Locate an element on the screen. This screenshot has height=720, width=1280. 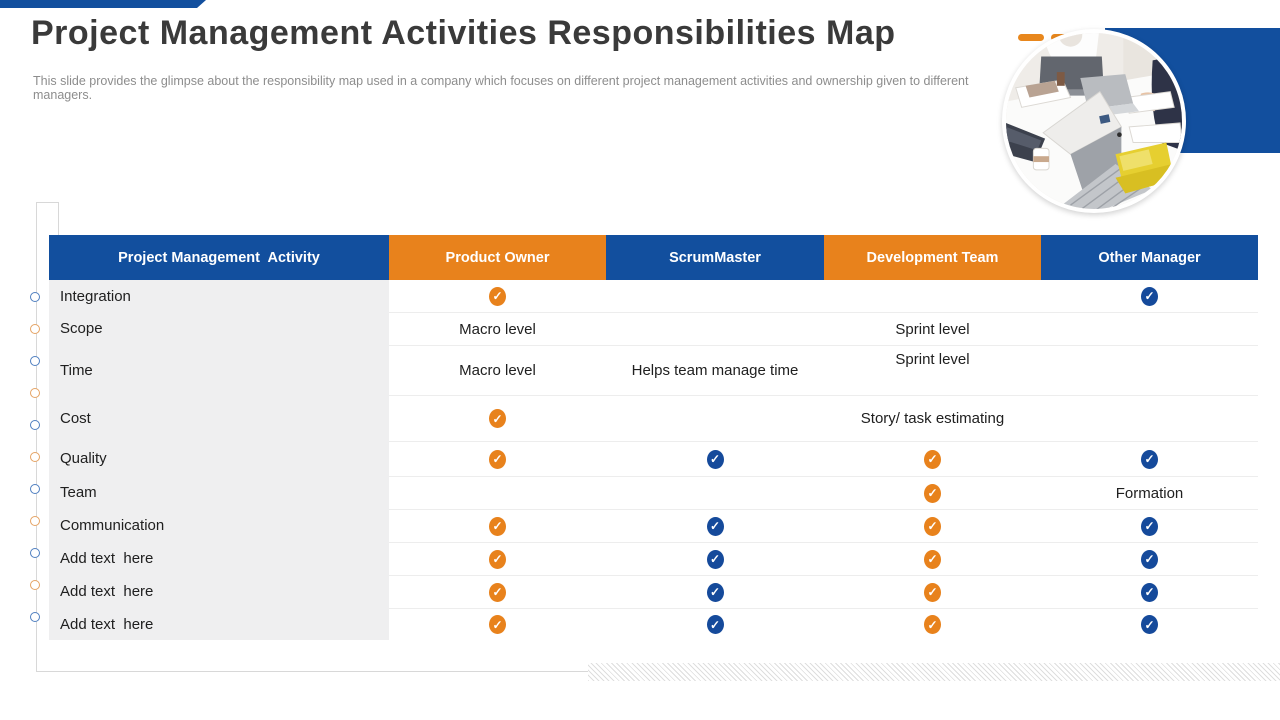
table-row: Communication ✓ ✓ ✓ ✓ is located at coordinates (653, 525).